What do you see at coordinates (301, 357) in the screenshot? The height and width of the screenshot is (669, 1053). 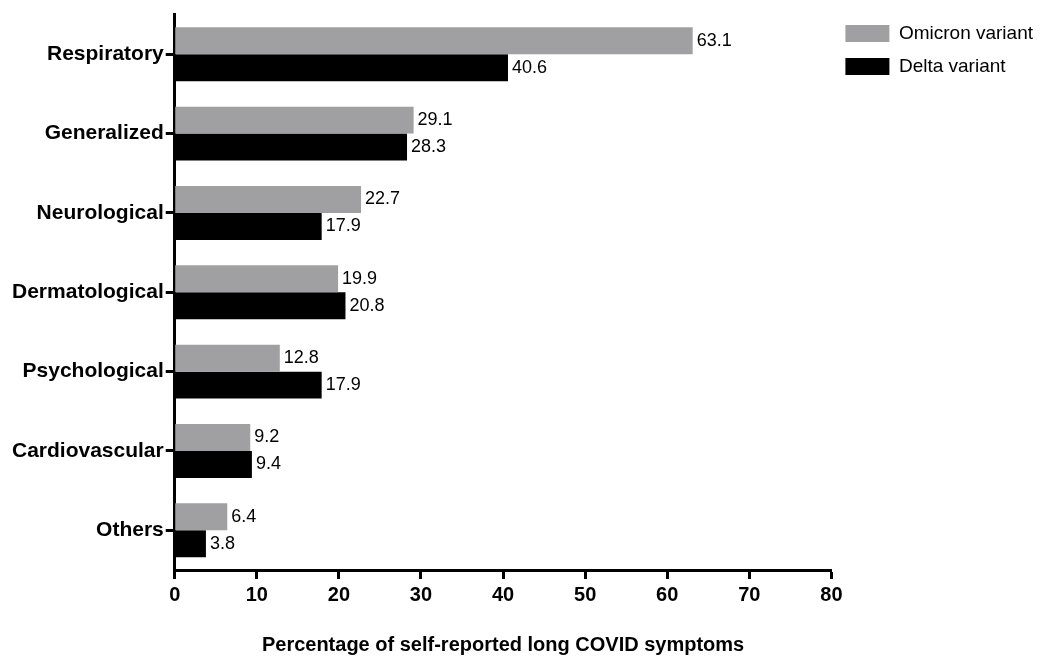 I see `data-label: 12.8` at bounding box center [301, 357].